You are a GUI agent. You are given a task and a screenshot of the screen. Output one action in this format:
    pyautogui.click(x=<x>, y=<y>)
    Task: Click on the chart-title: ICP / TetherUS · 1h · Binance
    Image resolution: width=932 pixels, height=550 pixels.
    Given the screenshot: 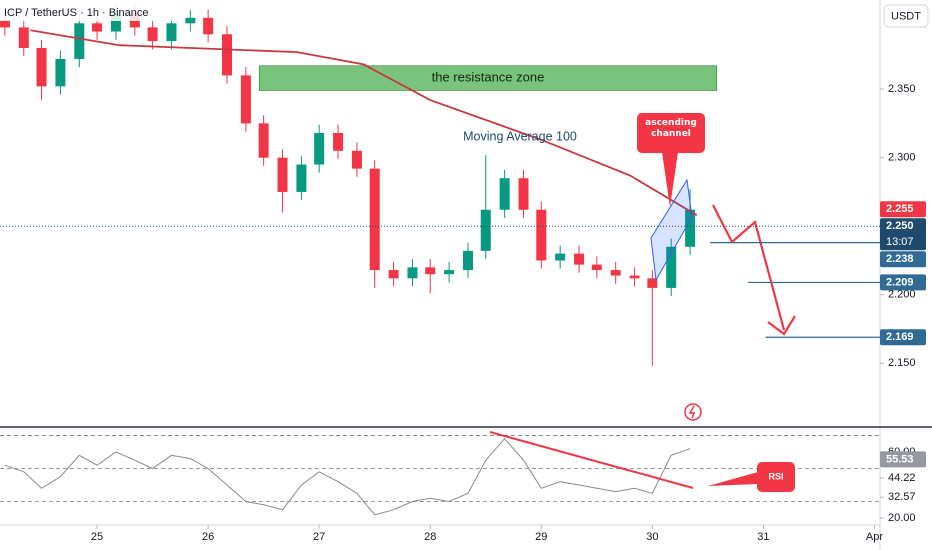 What is the action you would take?
    pyautogui.click(x=76, y=13)
    